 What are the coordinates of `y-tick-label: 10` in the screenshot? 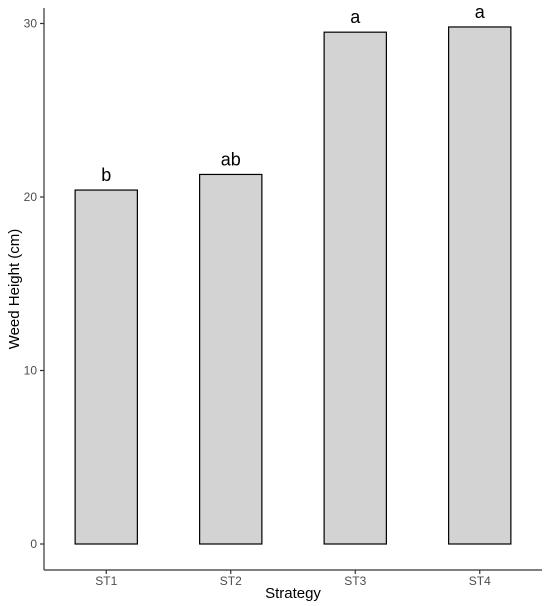 It's located at (31, 371).